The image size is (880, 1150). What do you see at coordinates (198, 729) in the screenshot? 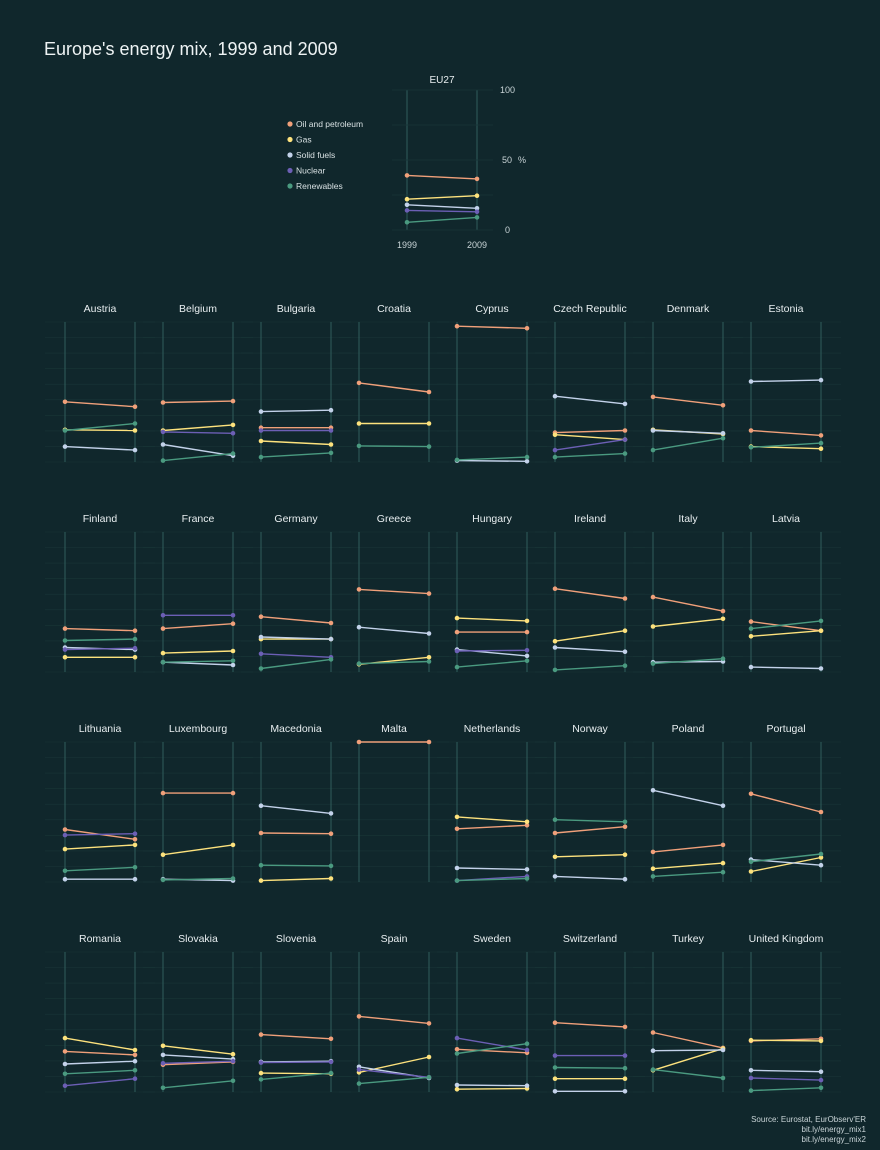
I see `panel-title: Luxembourg` at bounding box center [198, 729].